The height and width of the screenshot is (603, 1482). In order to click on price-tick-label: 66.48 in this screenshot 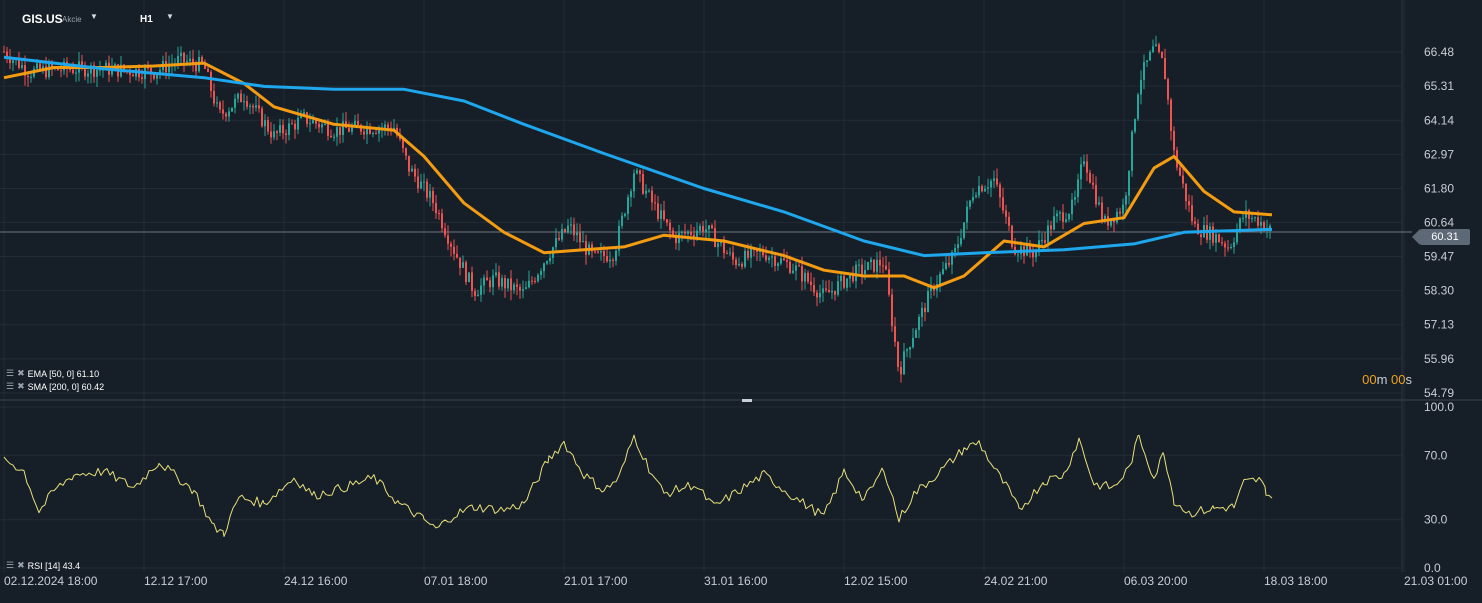, I will do `click(1439, 52)`.